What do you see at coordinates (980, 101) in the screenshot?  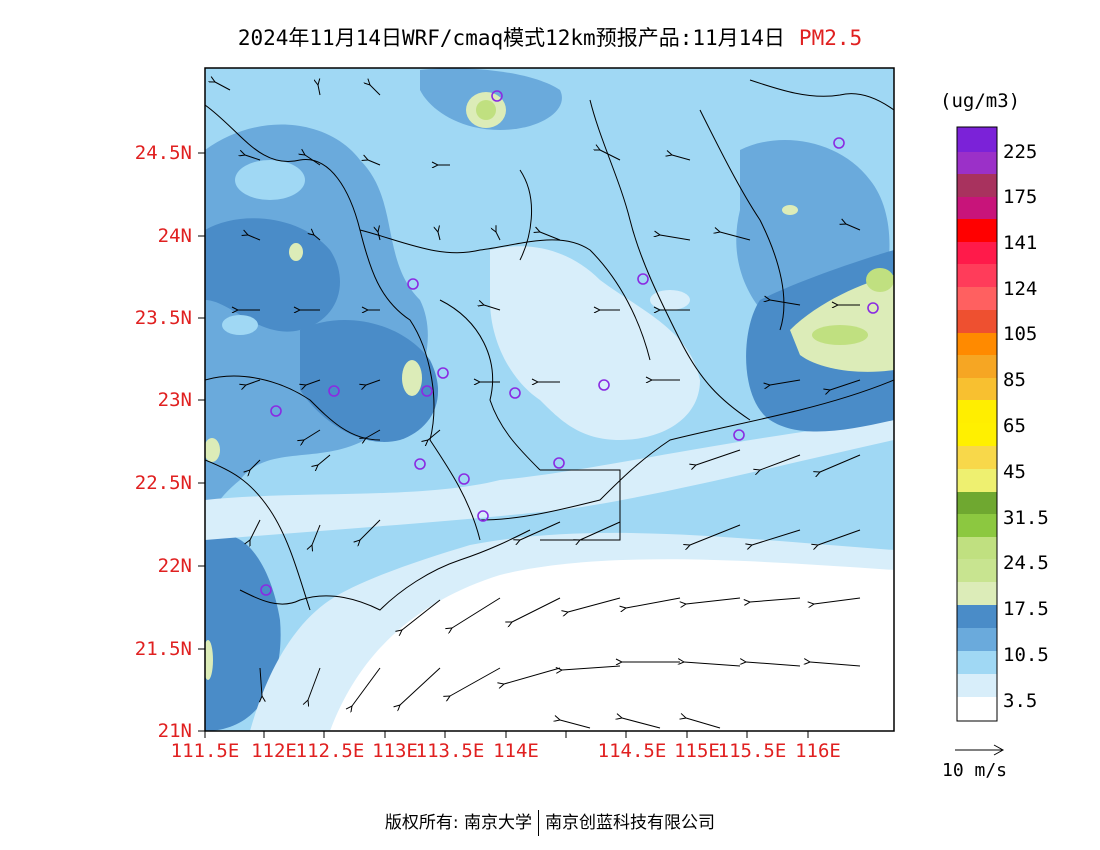 I see `legend-units: (ug/m3)` at bounding box center [980, 101].